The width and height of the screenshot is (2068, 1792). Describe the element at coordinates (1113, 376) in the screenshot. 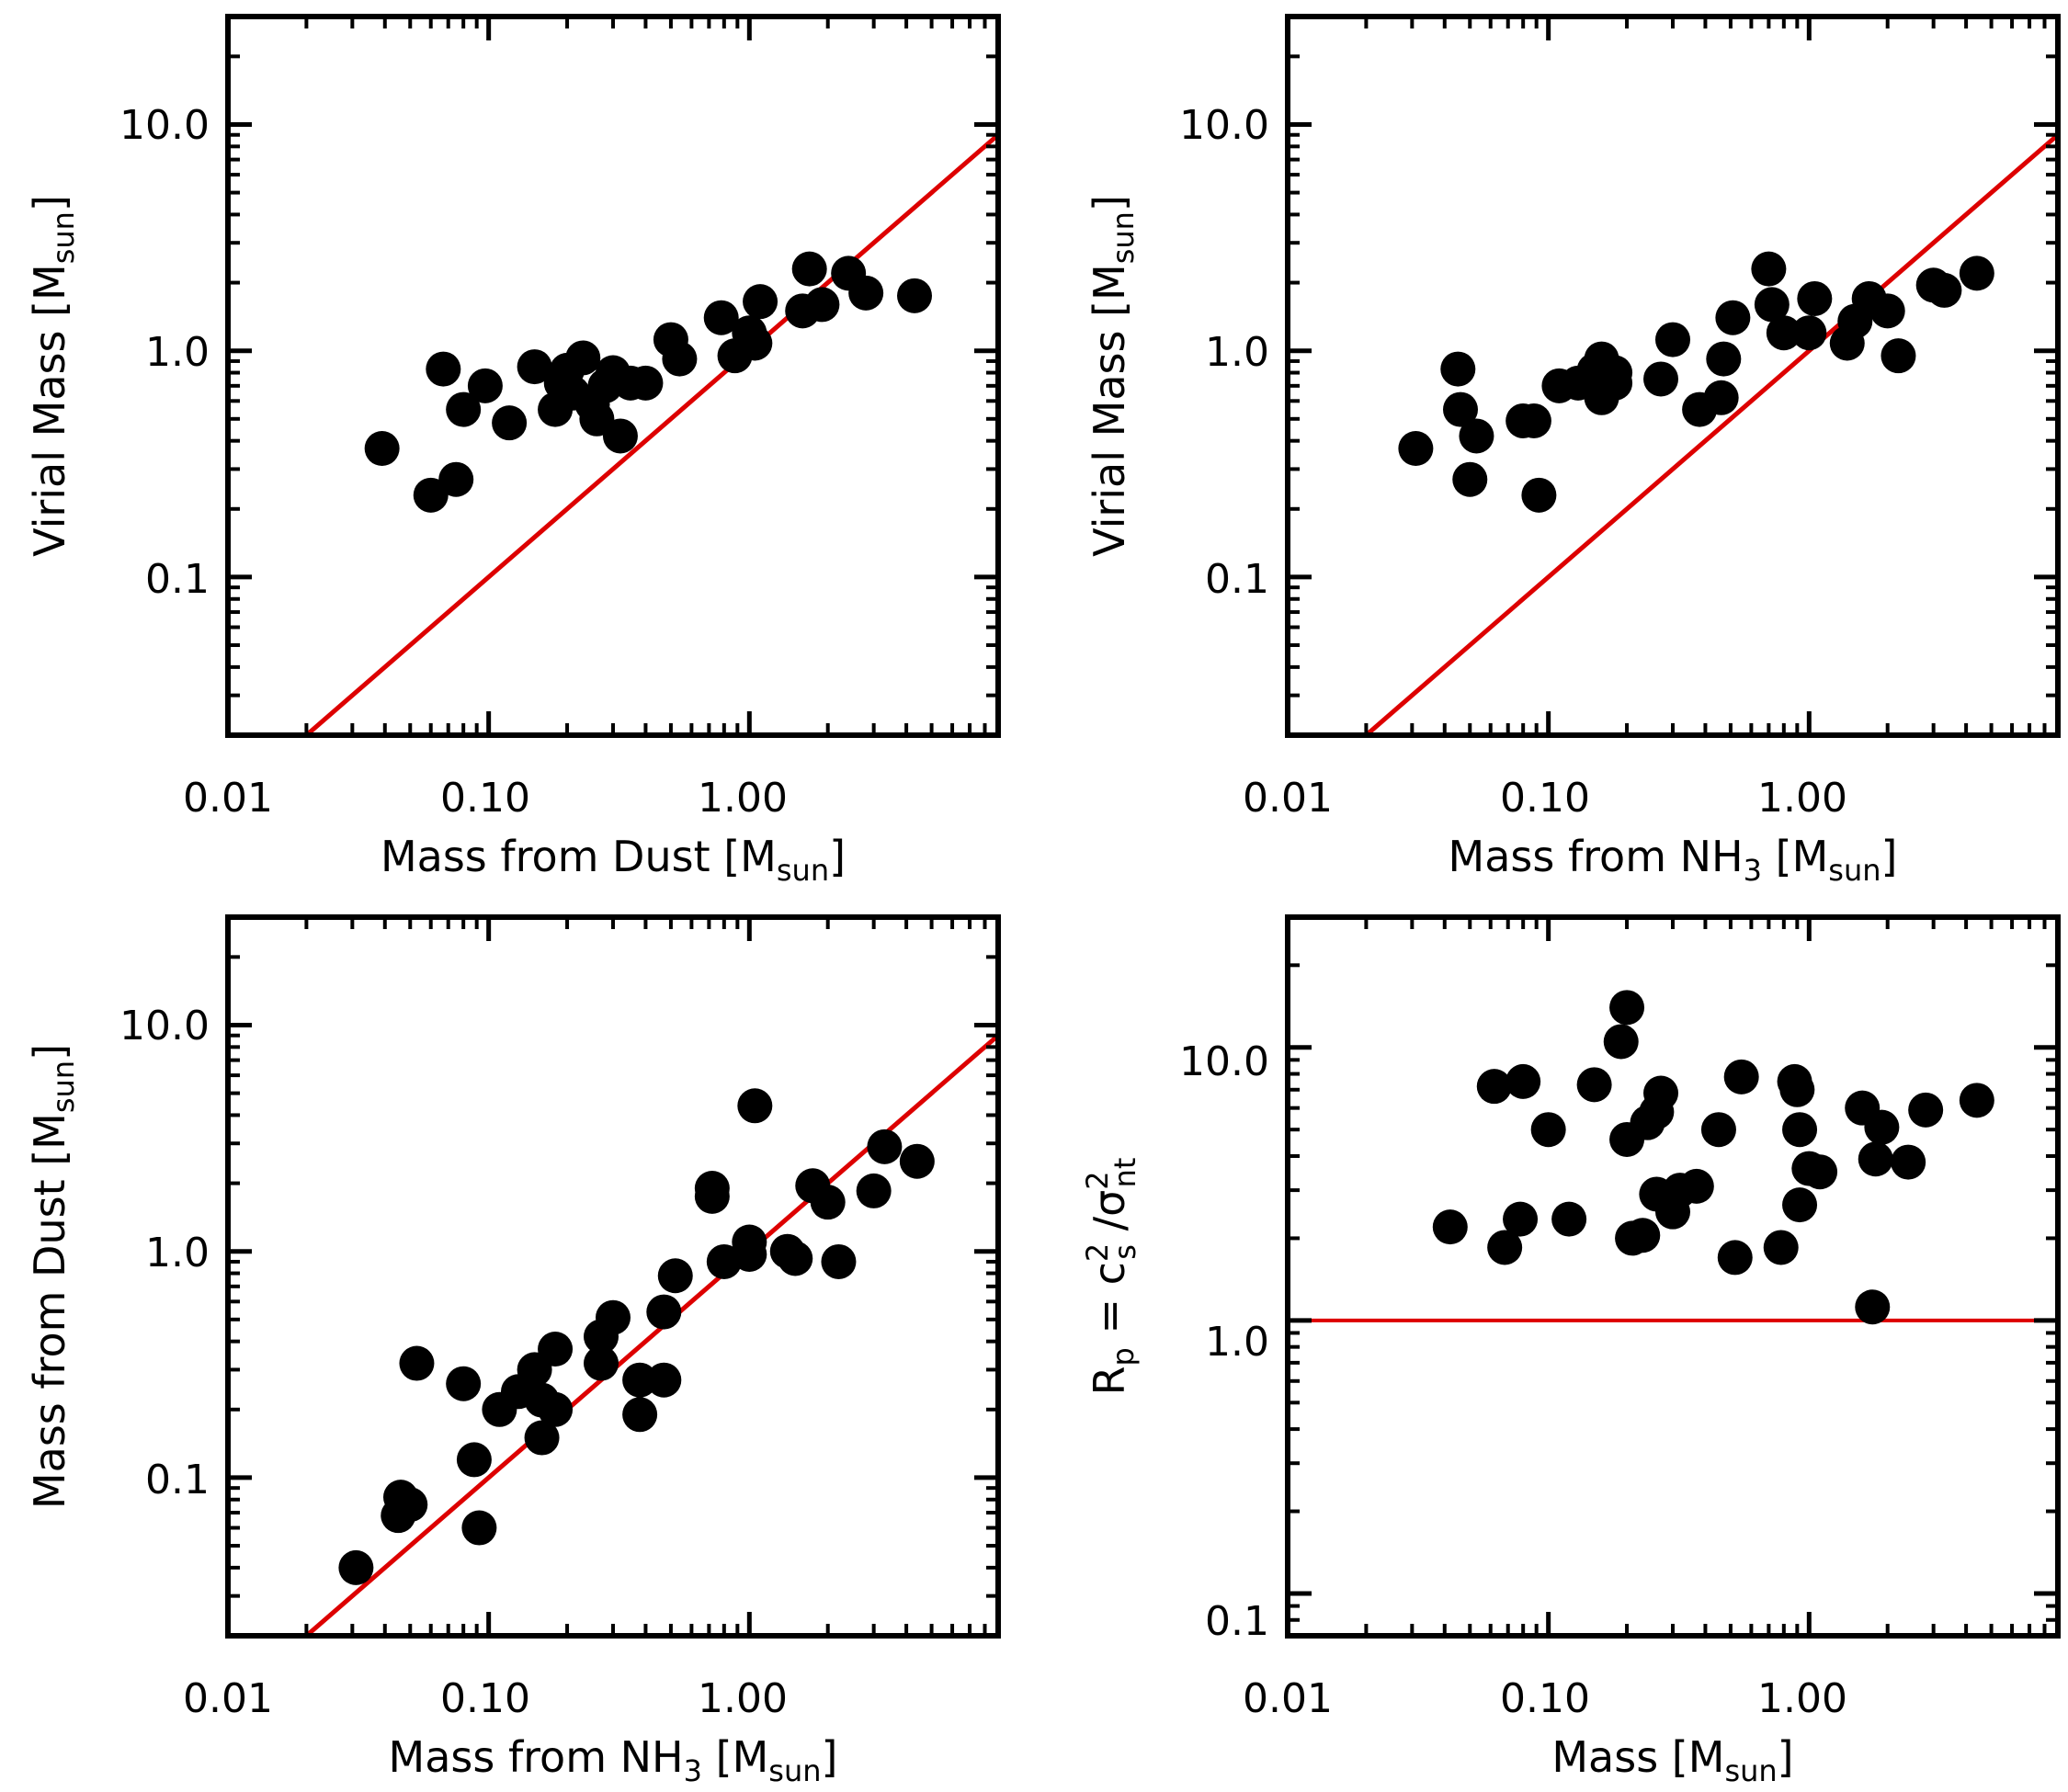

I see `y-axis-title: Virial Mass [Msun]` at that location.